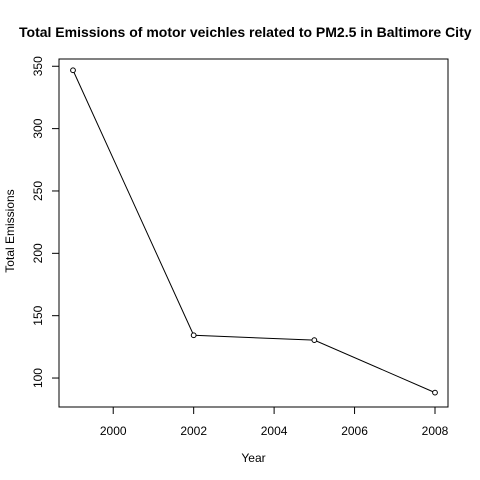 This screenshot has height=480, width=480. I want to click on y-axis-label: Total Emissions, so click(10, 230).